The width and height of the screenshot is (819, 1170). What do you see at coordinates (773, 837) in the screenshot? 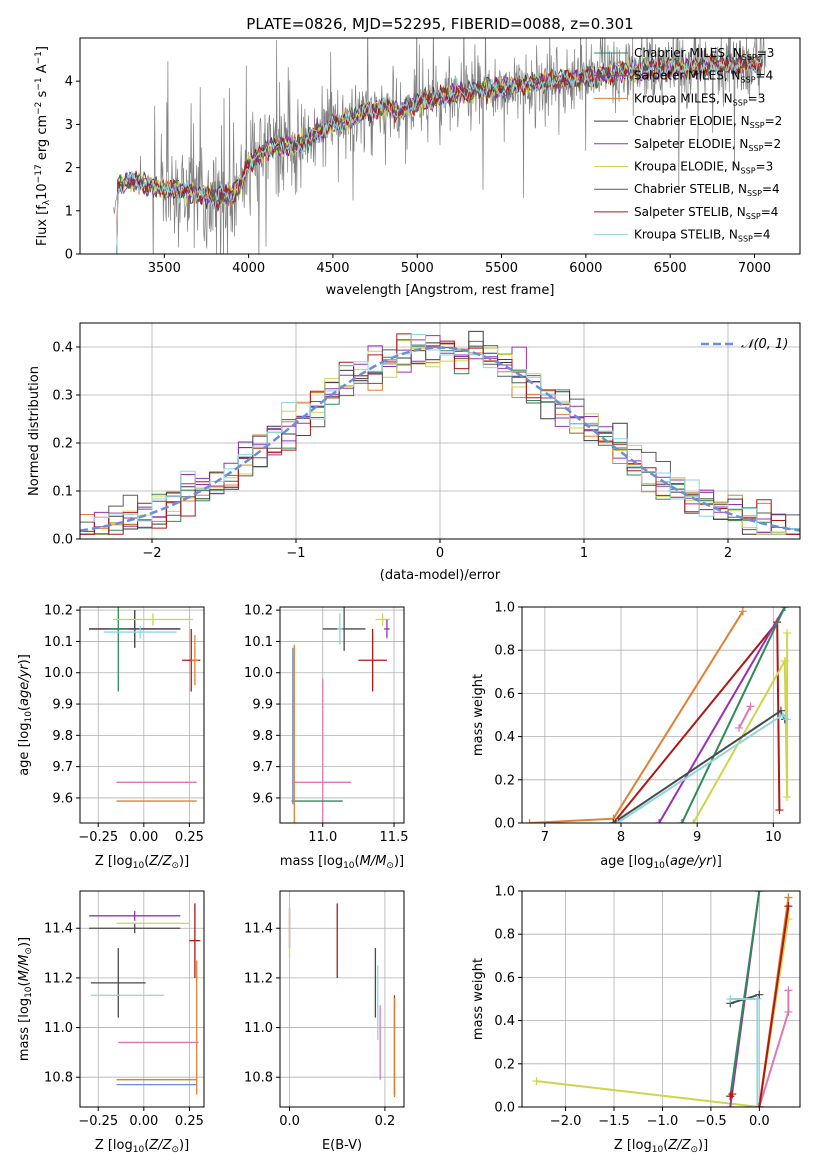
I see `x-tick-label: 10` at bounding box center [773, 837].